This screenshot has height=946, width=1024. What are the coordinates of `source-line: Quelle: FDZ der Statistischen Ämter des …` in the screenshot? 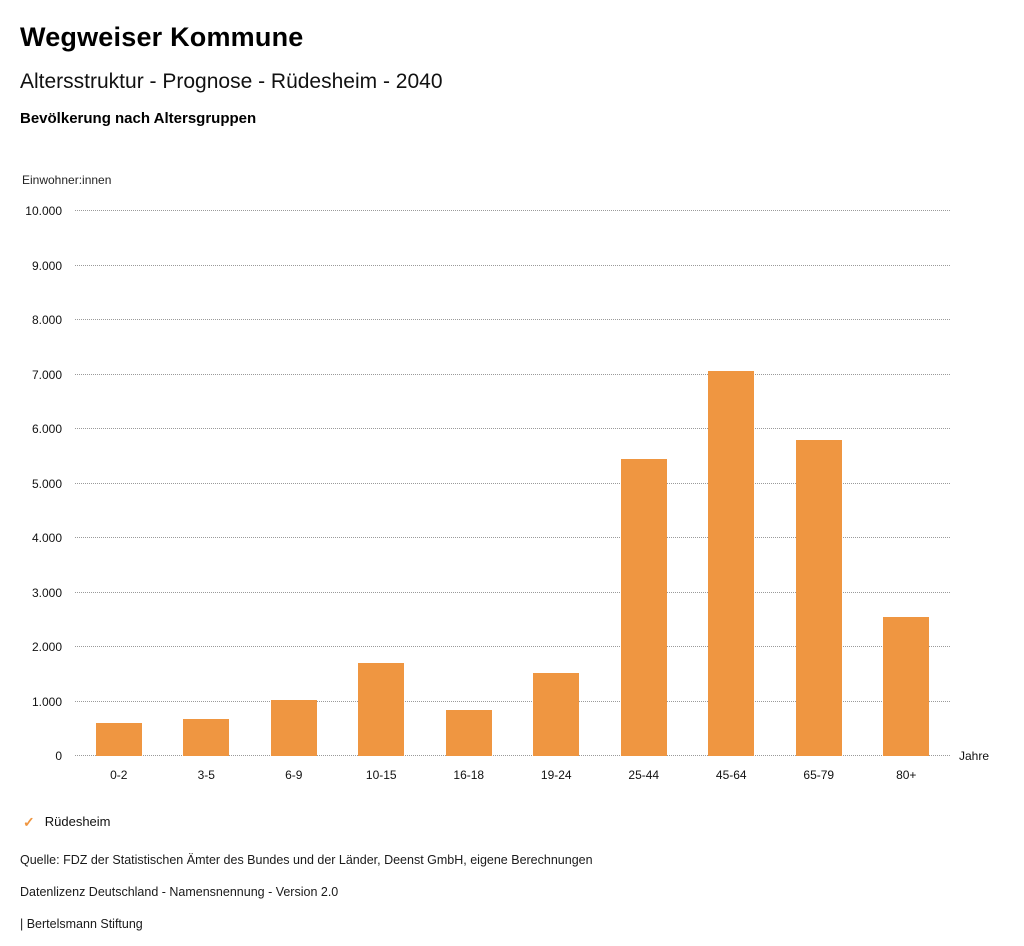 It's located at (306, 860).